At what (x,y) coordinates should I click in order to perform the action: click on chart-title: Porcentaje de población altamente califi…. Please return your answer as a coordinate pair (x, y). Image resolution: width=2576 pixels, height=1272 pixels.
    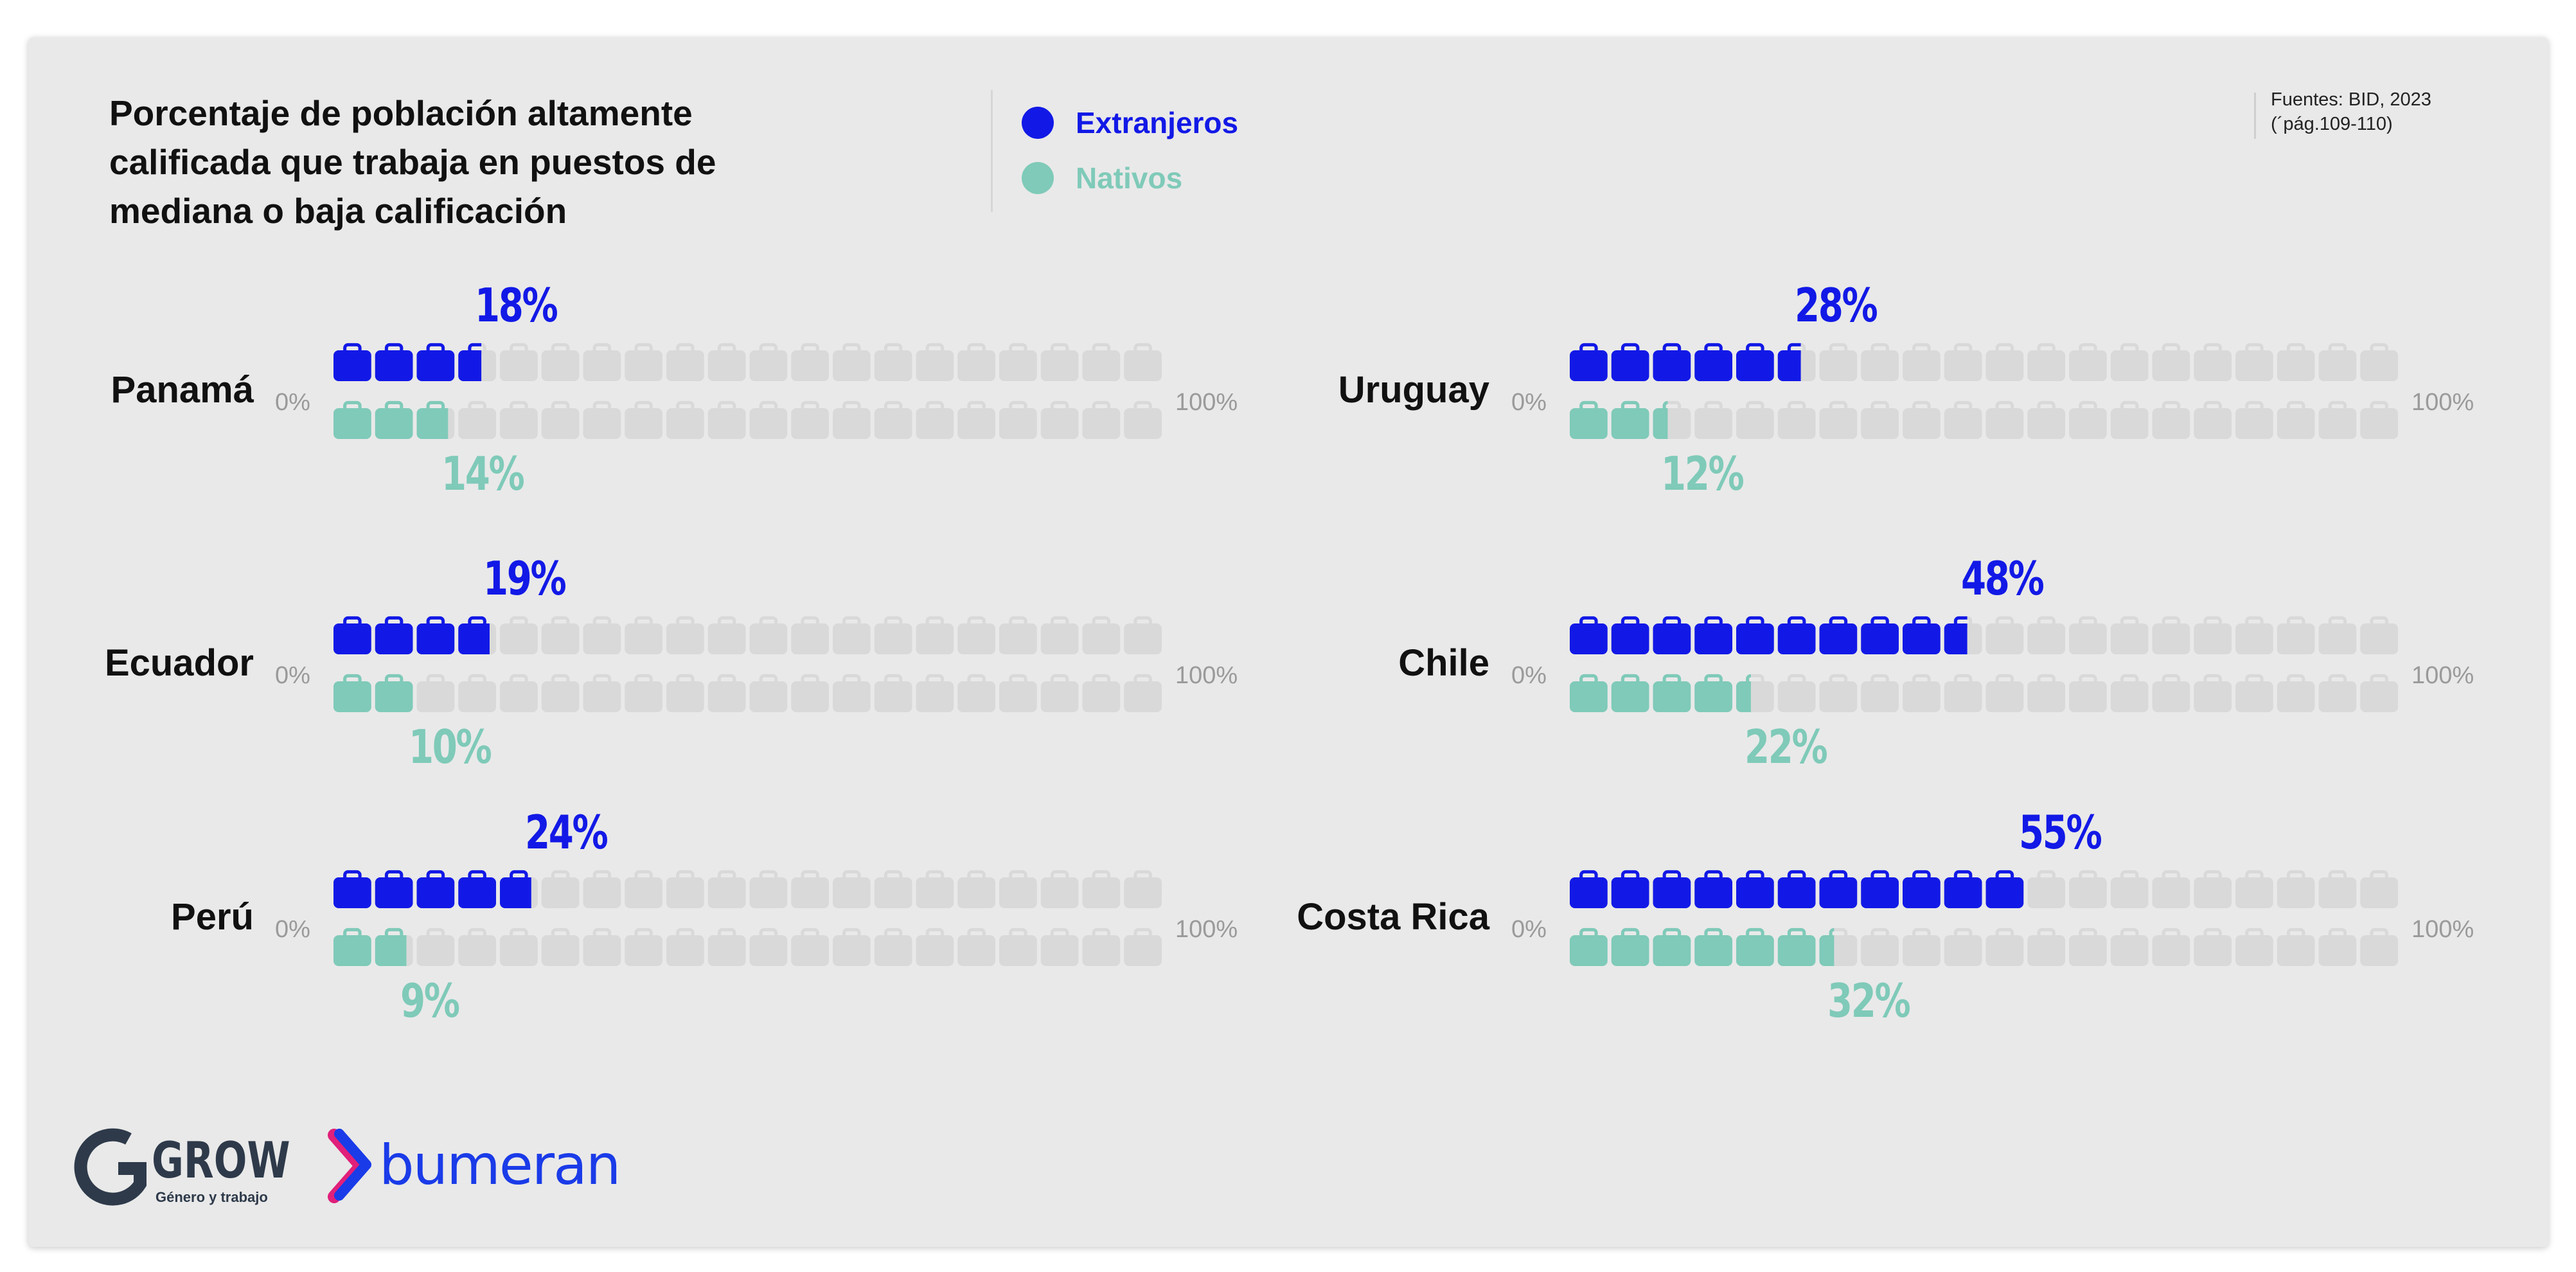
    Looking at the image, I should click on (413, 162).